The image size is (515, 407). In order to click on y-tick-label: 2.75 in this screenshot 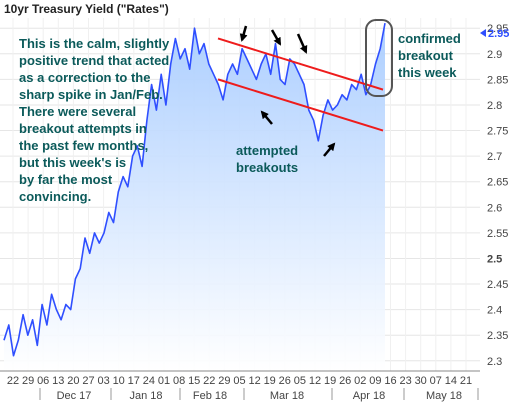, I will do `click(497, 132)`.